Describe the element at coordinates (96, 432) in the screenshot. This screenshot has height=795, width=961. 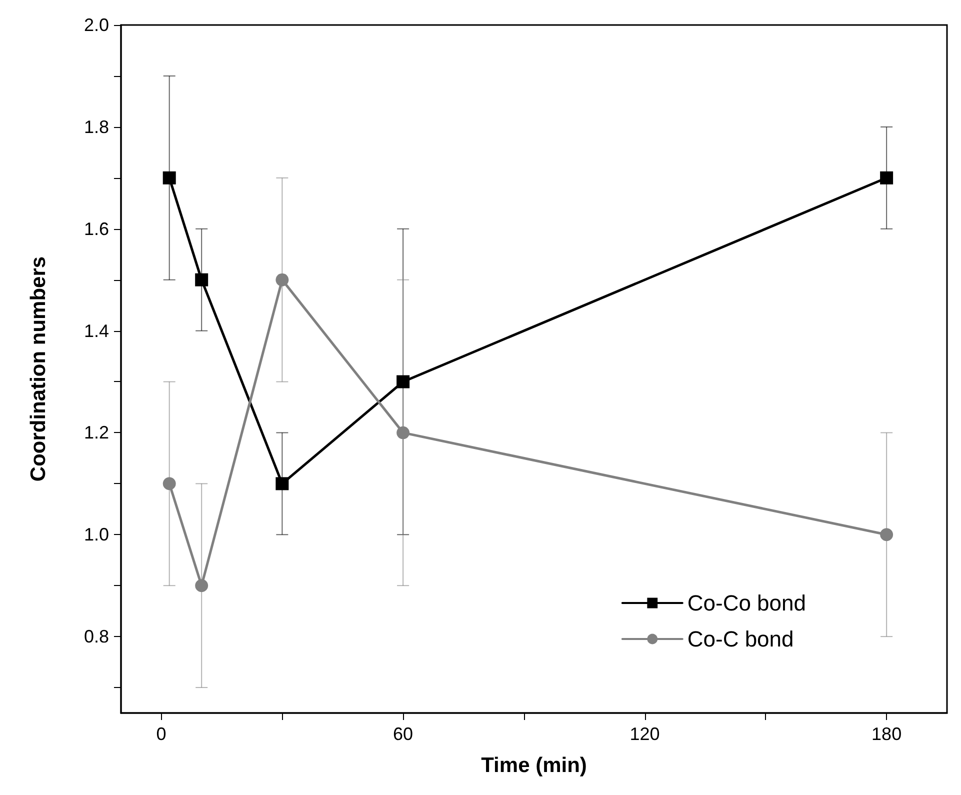
I see `y-tick-label: 1.2` at that location.